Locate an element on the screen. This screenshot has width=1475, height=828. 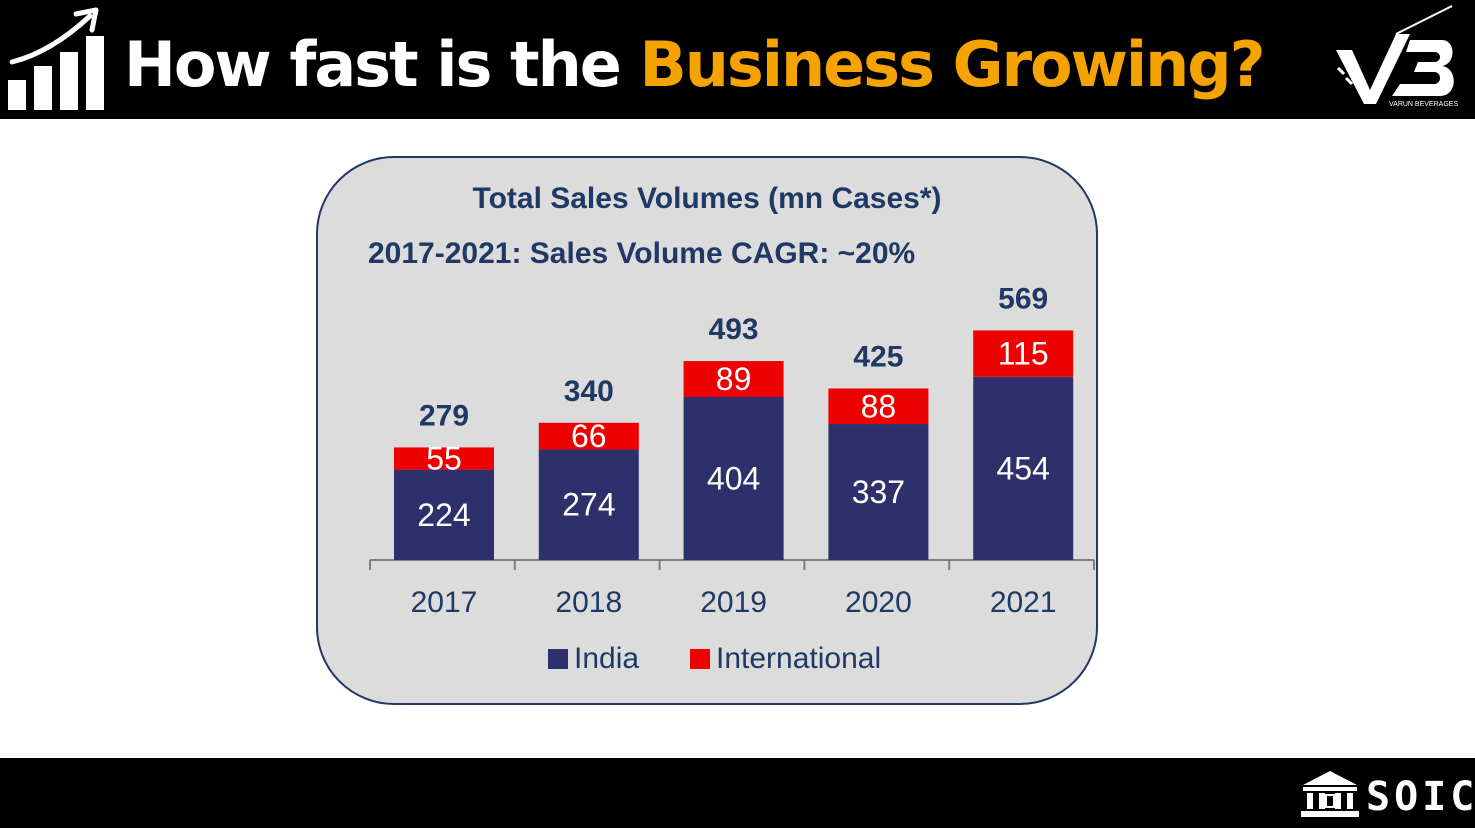
institution-building-icon is located at coordinates (1330, 794).